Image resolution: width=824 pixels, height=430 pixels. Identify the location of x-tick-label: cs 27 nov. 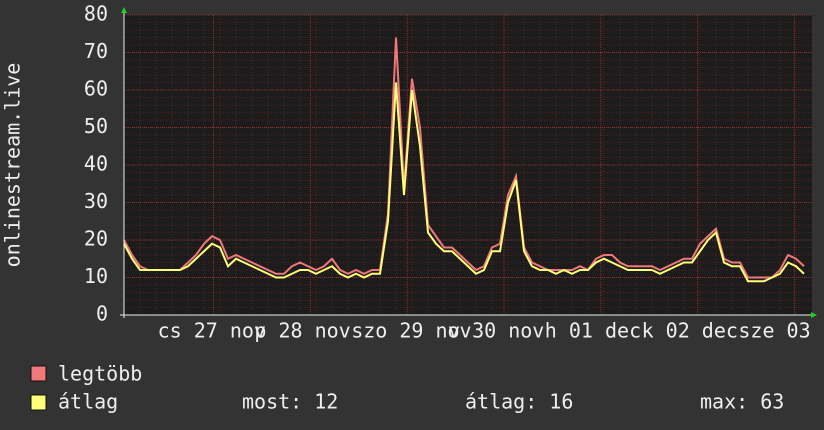
(212, 331).